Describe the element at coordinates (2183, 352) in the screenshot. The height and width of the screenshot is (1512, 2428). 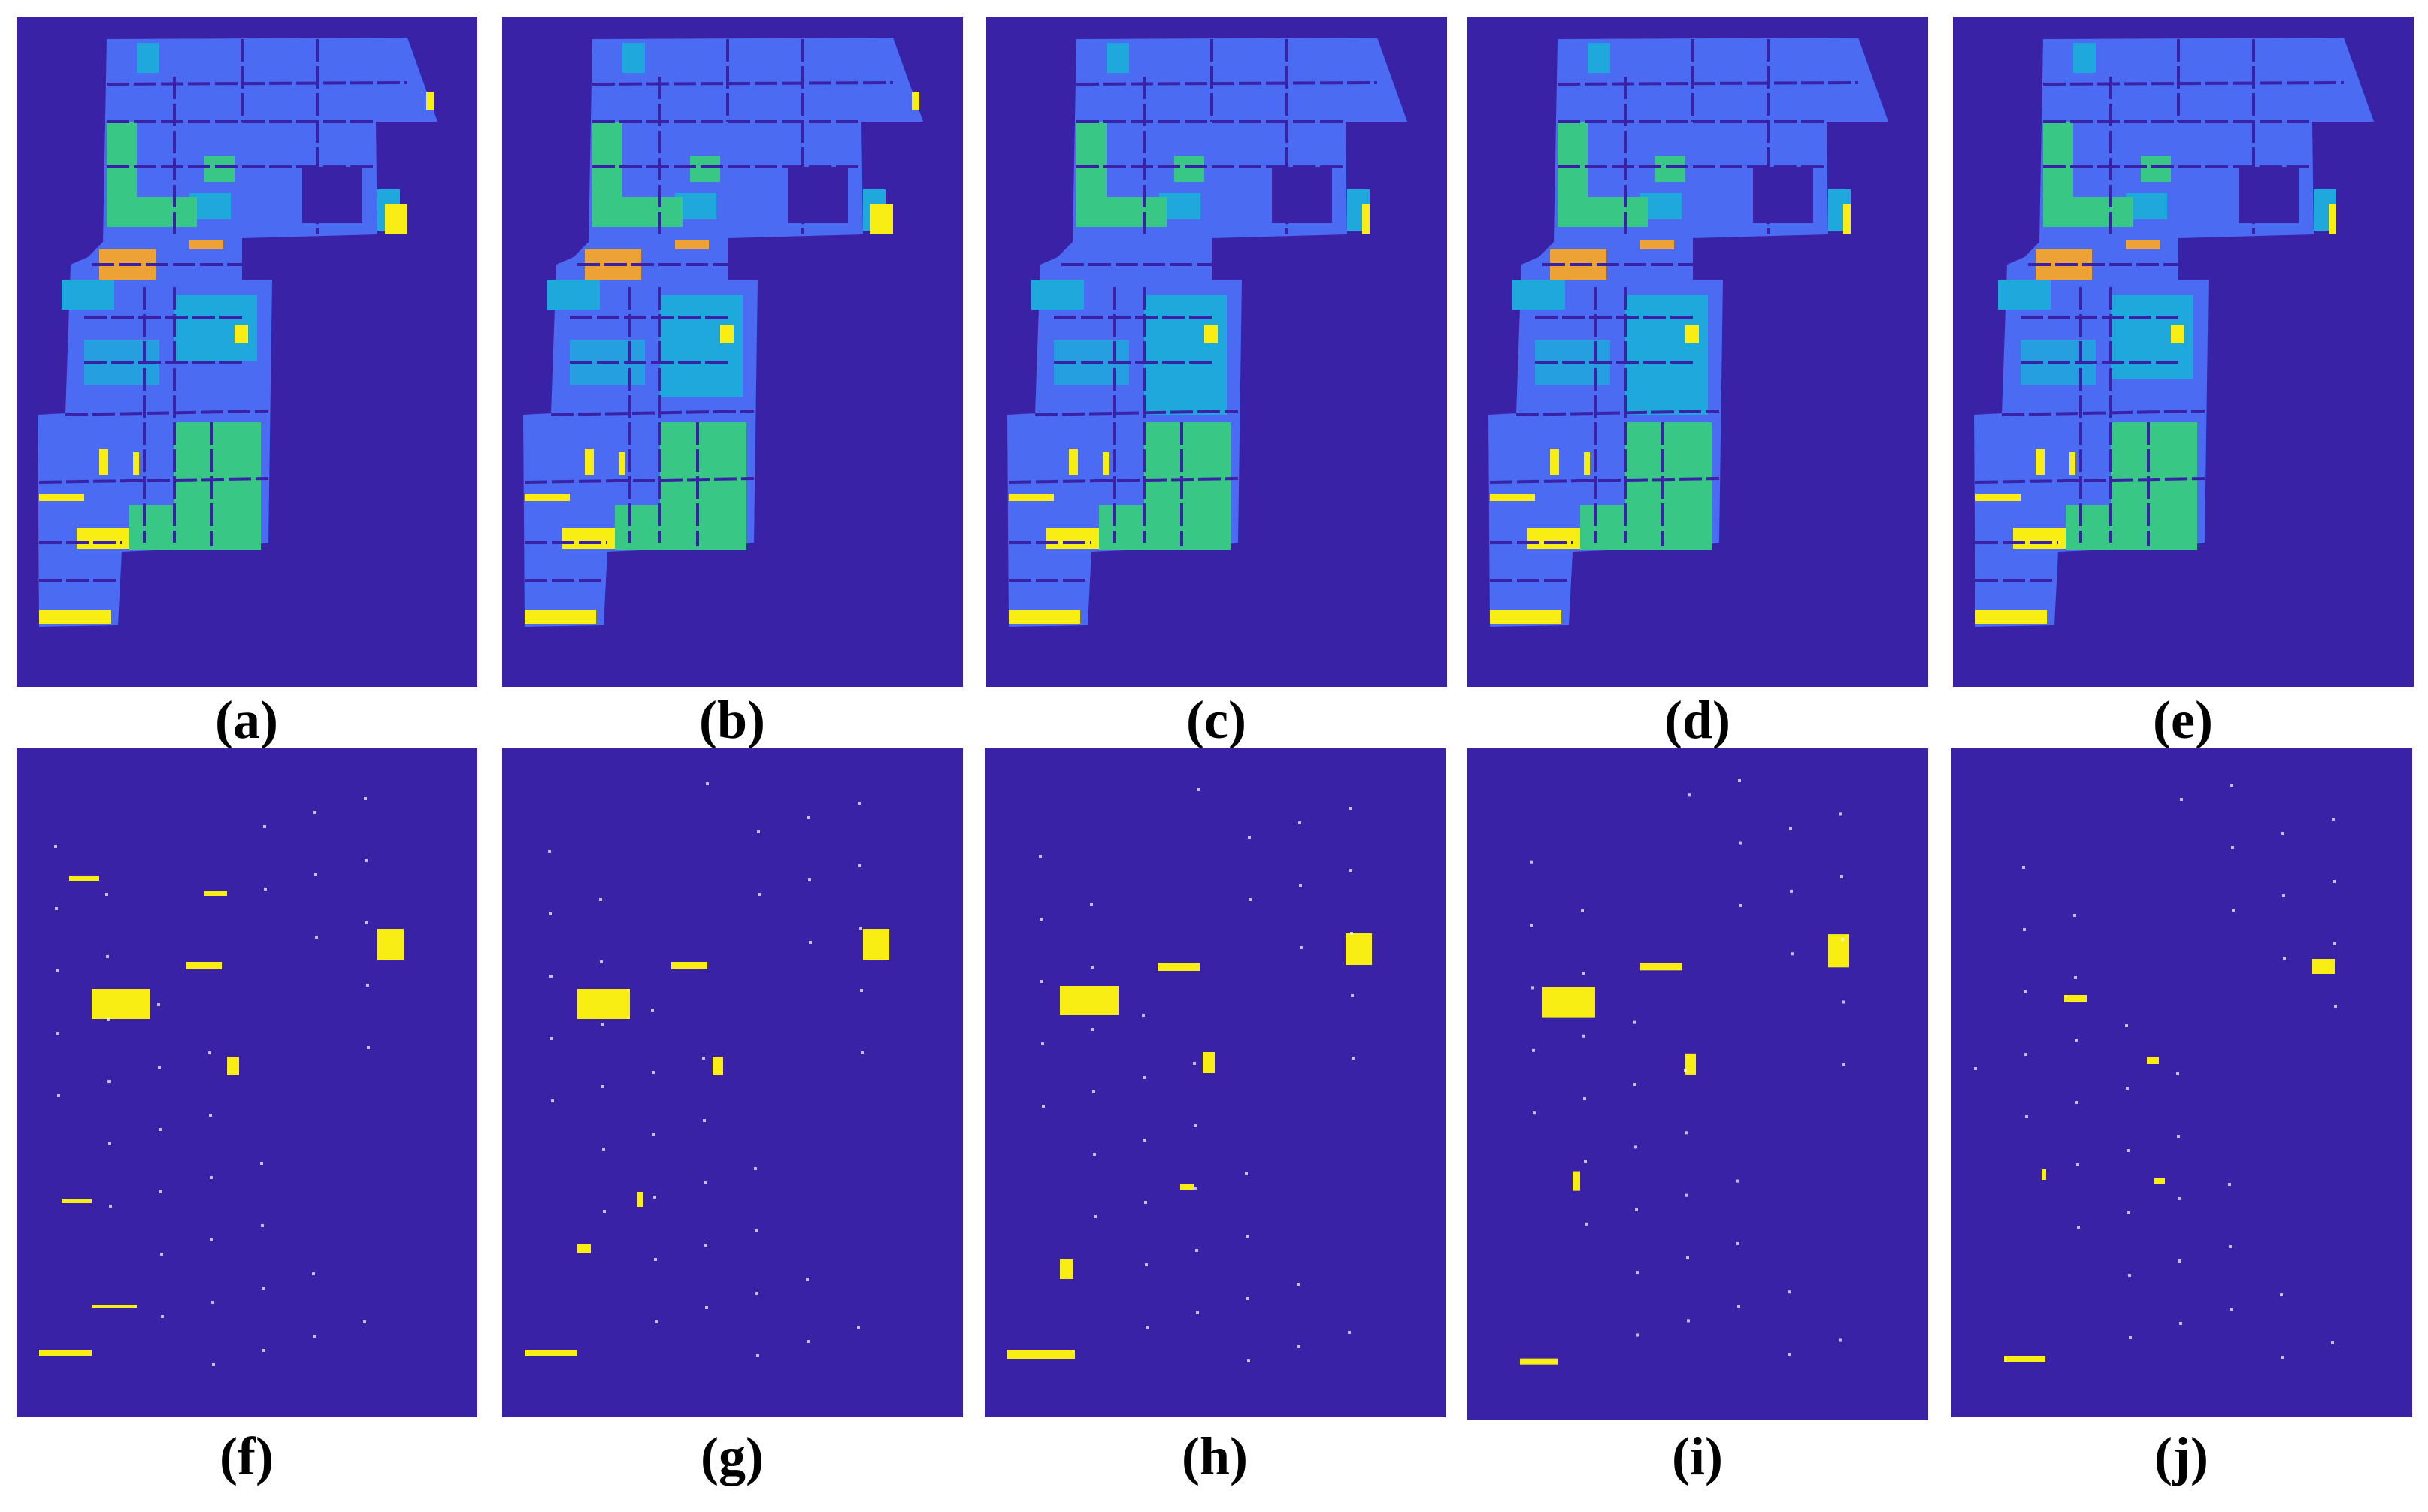
I see `classification-map-e` at that location.